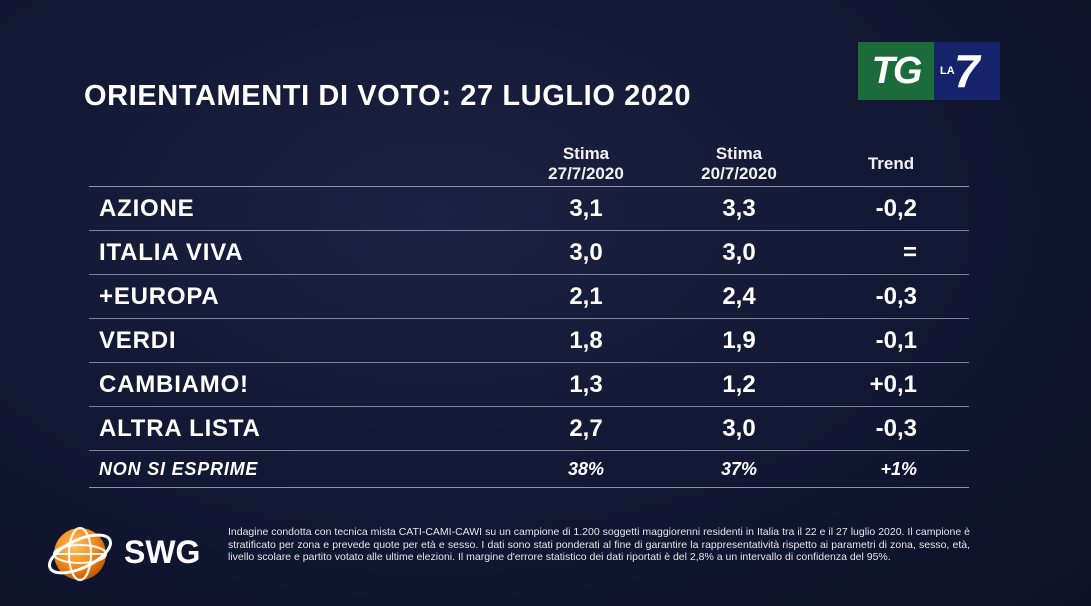 Image resolution: width=1091 pixels, height=606 pixels. I want to click on header-estimate-previous-line2: 20/7/2020, so click(739, 173).